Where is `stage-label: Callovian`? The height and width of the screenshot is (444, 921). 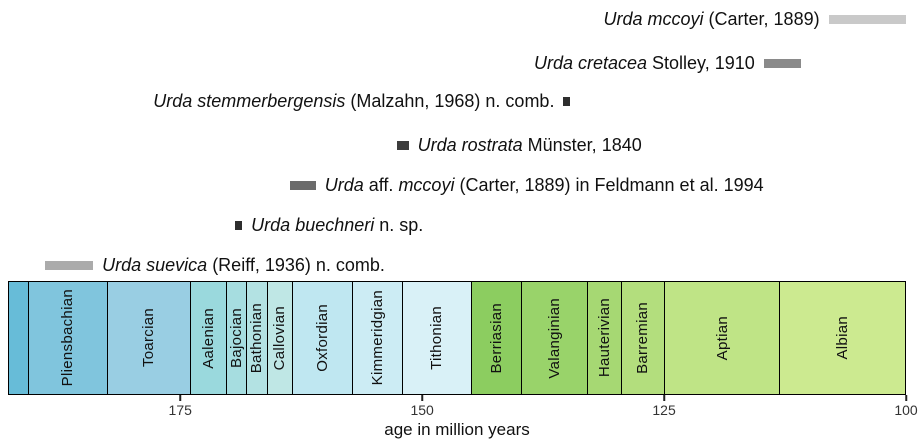 stage-label: Callovian is located at coordinates (280, 338).